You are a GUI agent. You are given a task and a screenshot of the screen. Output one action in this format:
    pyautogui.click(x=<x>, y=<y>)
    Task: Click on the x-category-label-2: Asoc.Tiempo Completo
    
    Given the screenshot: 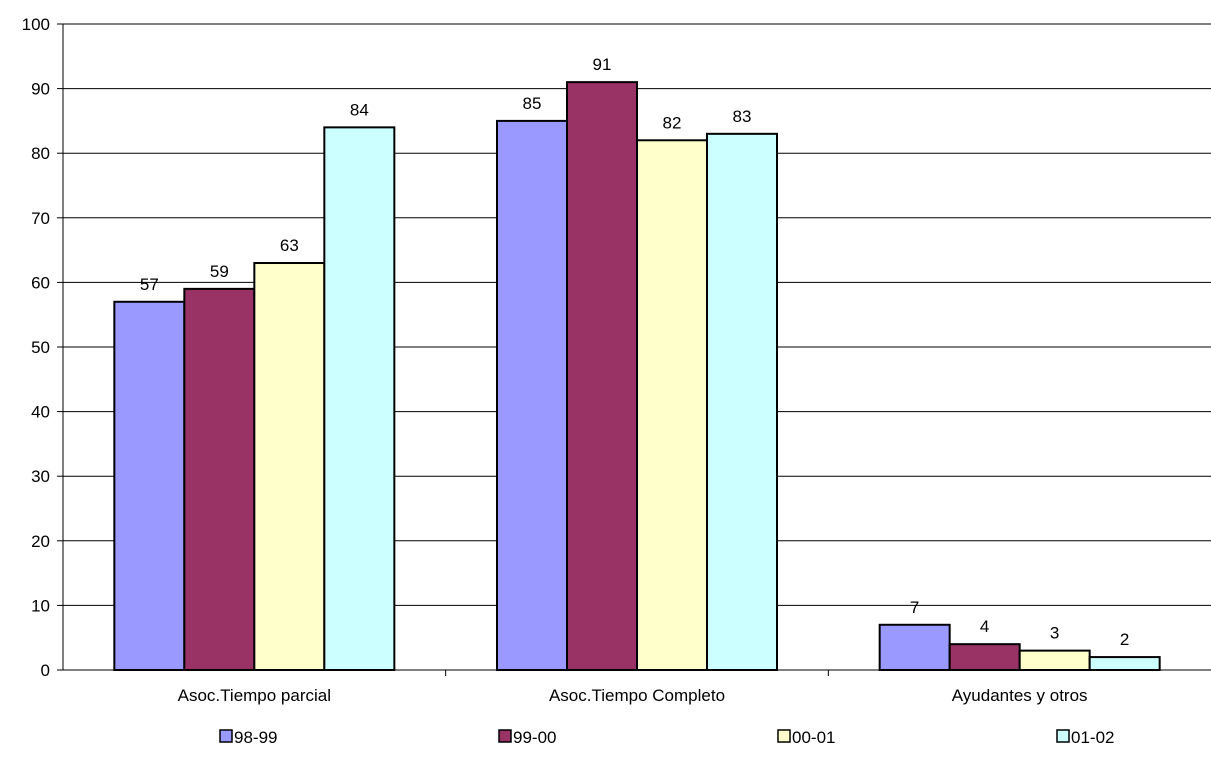 What is the action you would take?
    pyautogui.click(x=637, y=695)
    